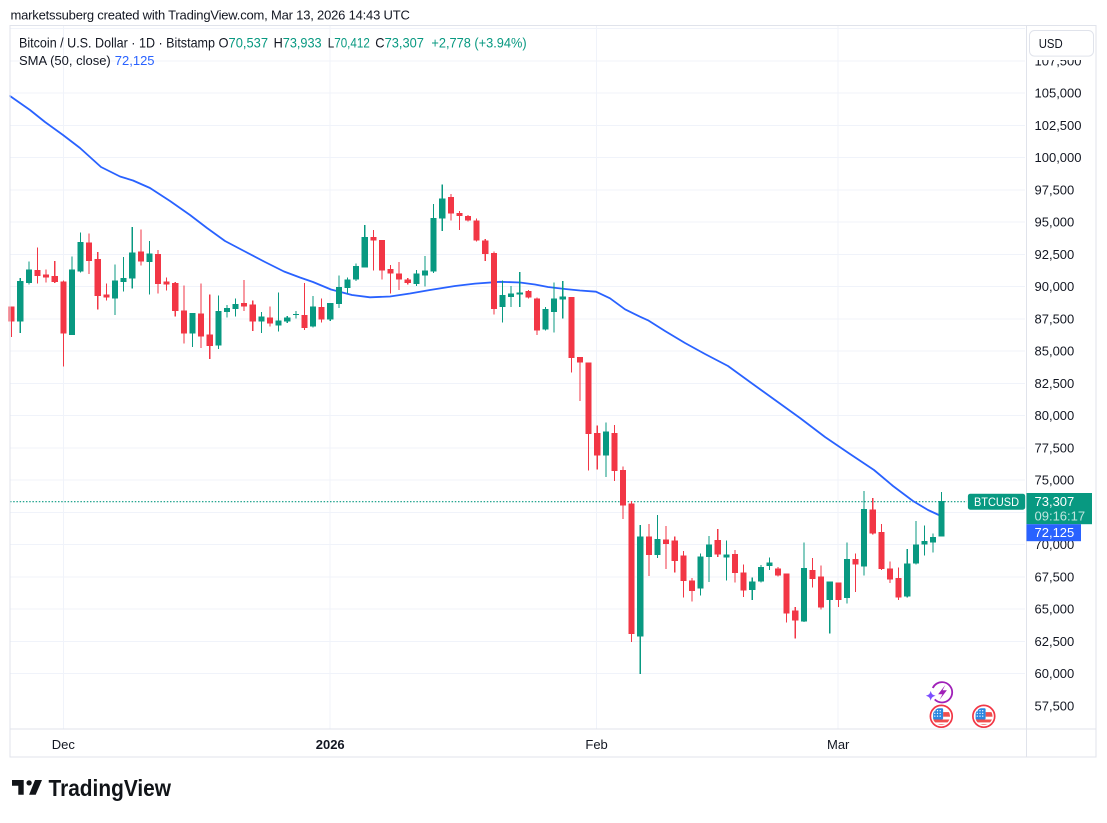 Image resolution: width=1107 pixels, height=823 pixels. I want to click on svg-text: 92,500, so click(1055, 254).